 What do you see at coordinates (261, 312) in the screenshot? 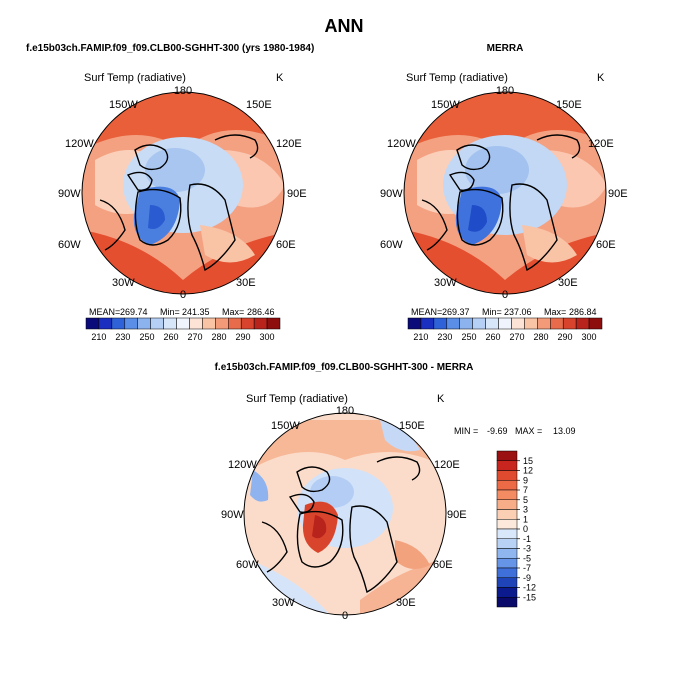
I see `max-value: 286.46` at bounding box center [261, 312].